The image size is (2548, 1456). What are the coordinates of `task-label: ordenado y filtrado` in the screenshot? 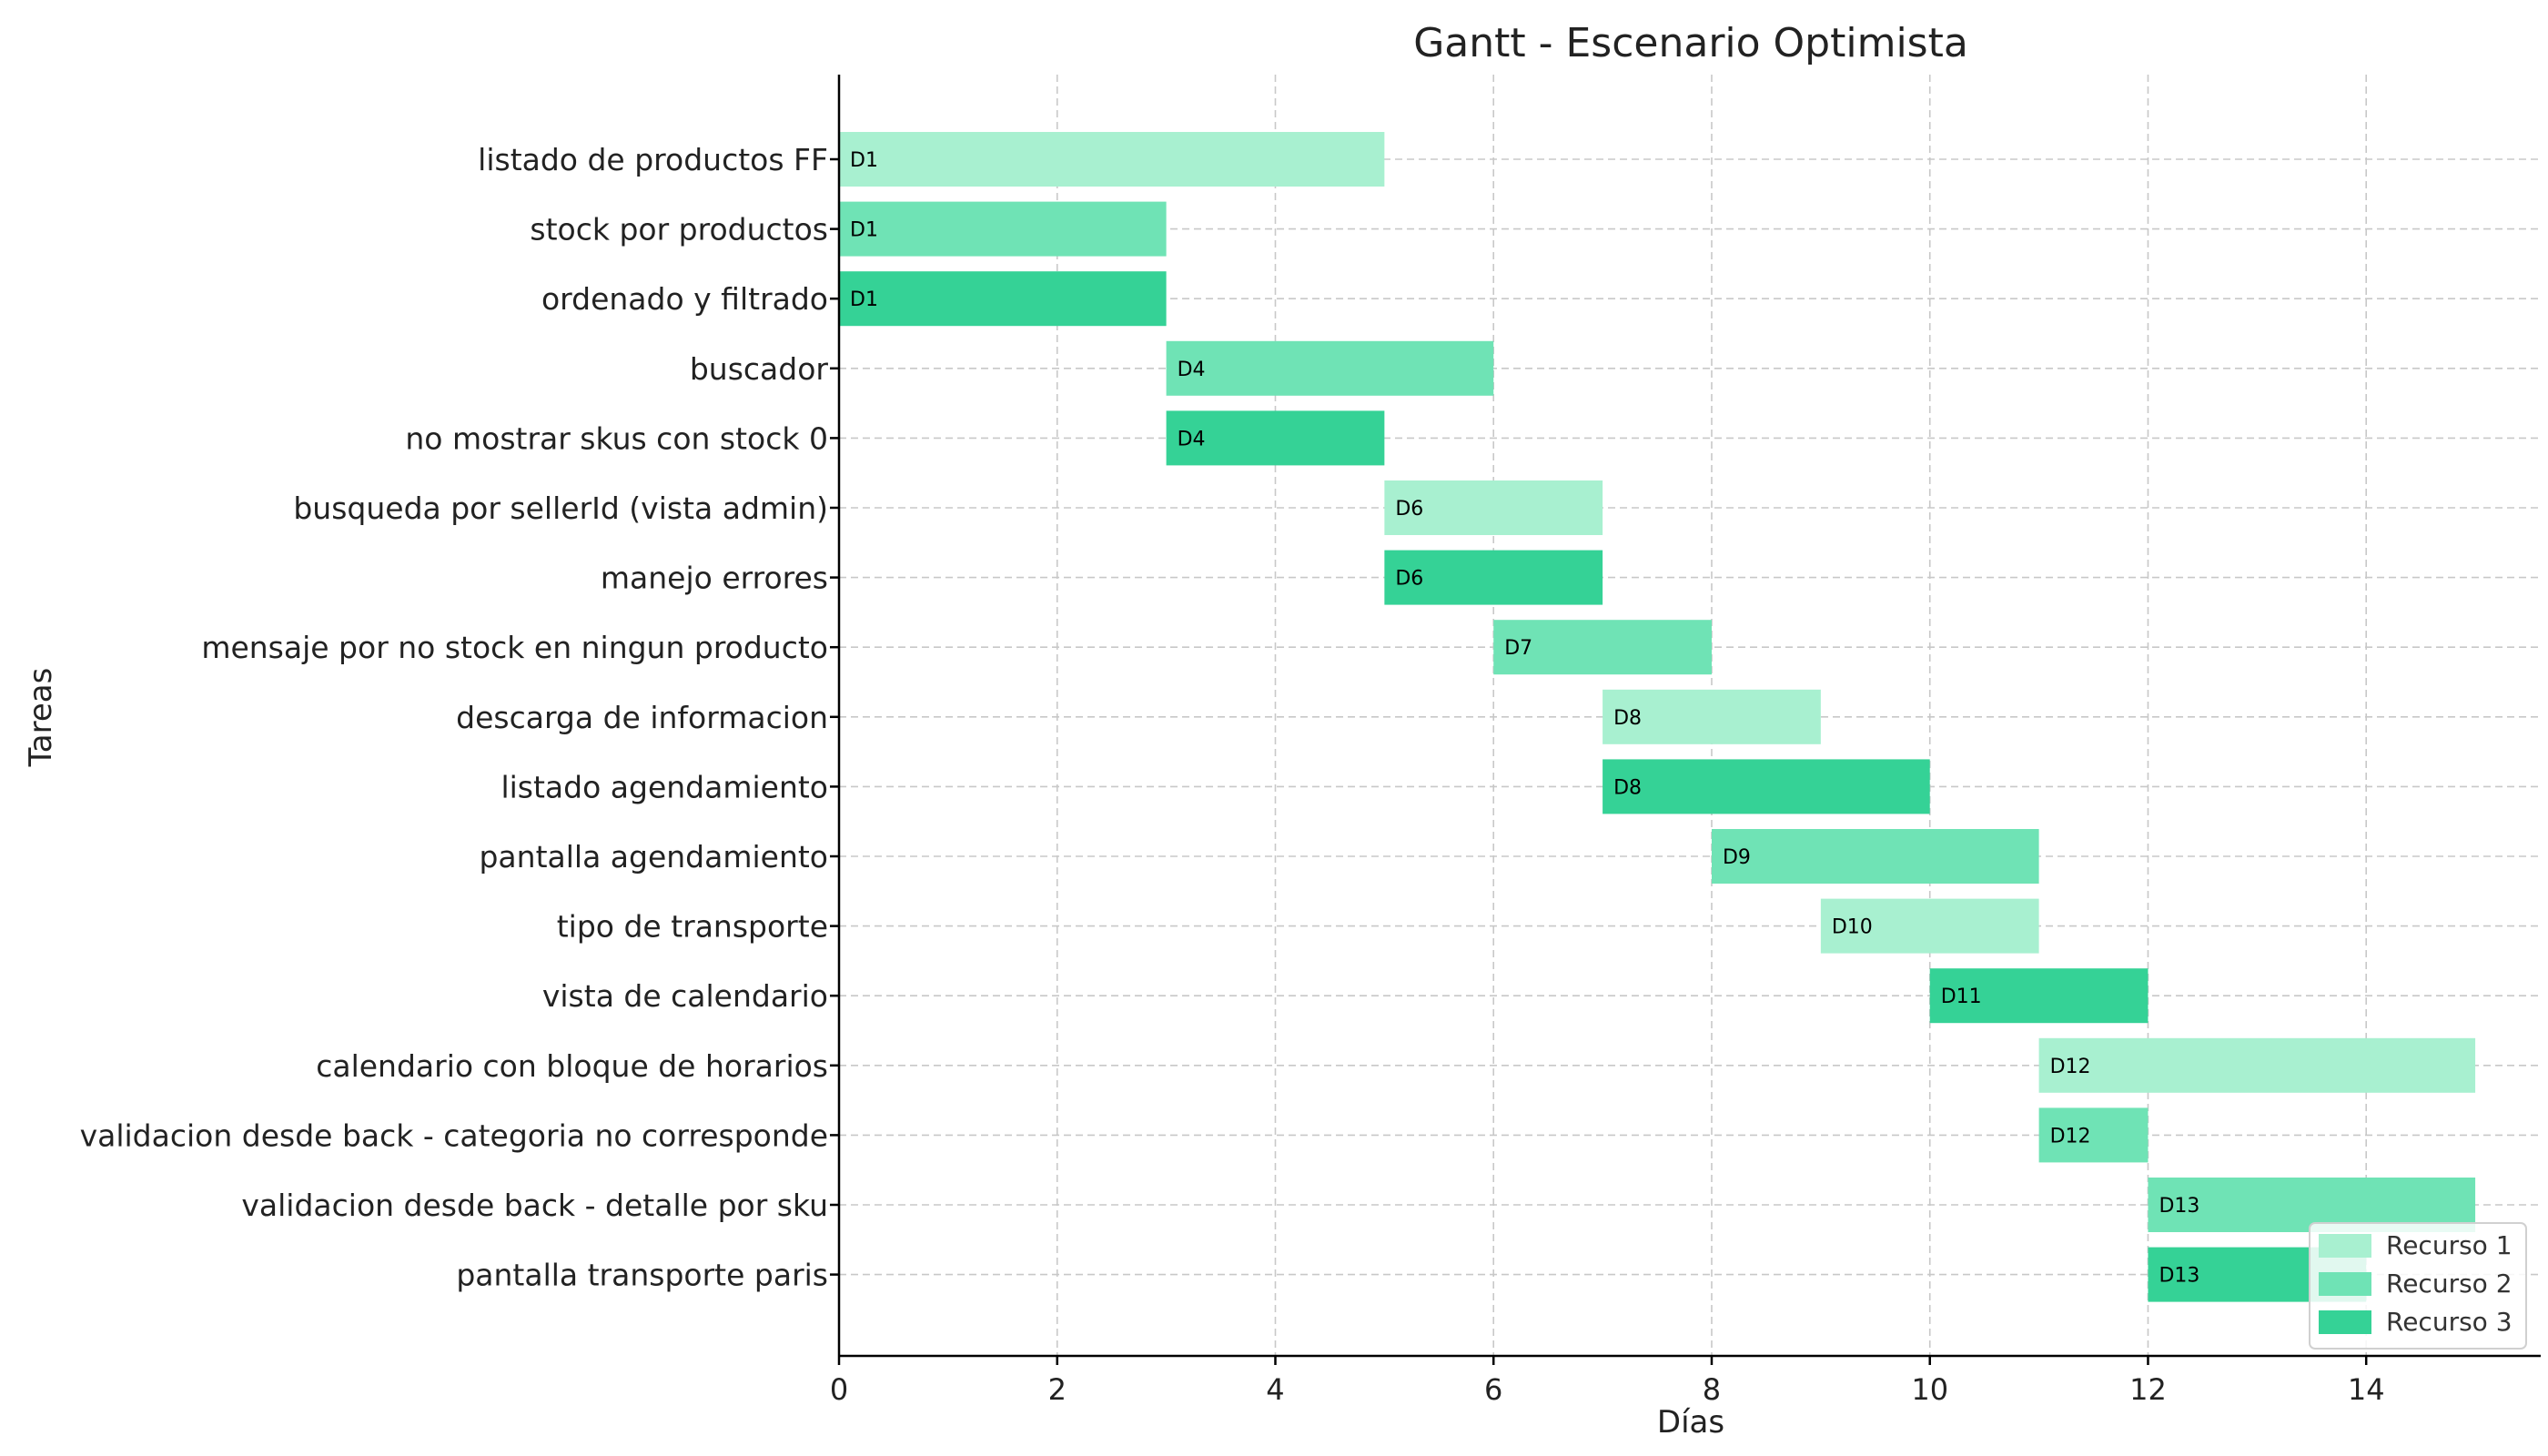 It's located at (685, 299).